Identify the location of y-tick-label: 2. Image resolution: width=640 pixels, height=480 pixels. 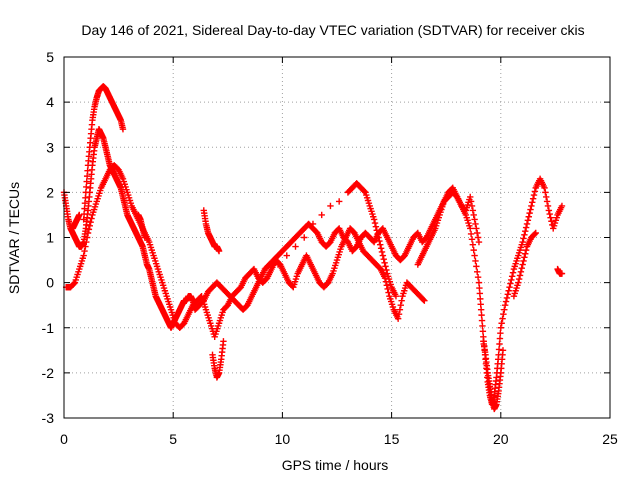
(50, 192).